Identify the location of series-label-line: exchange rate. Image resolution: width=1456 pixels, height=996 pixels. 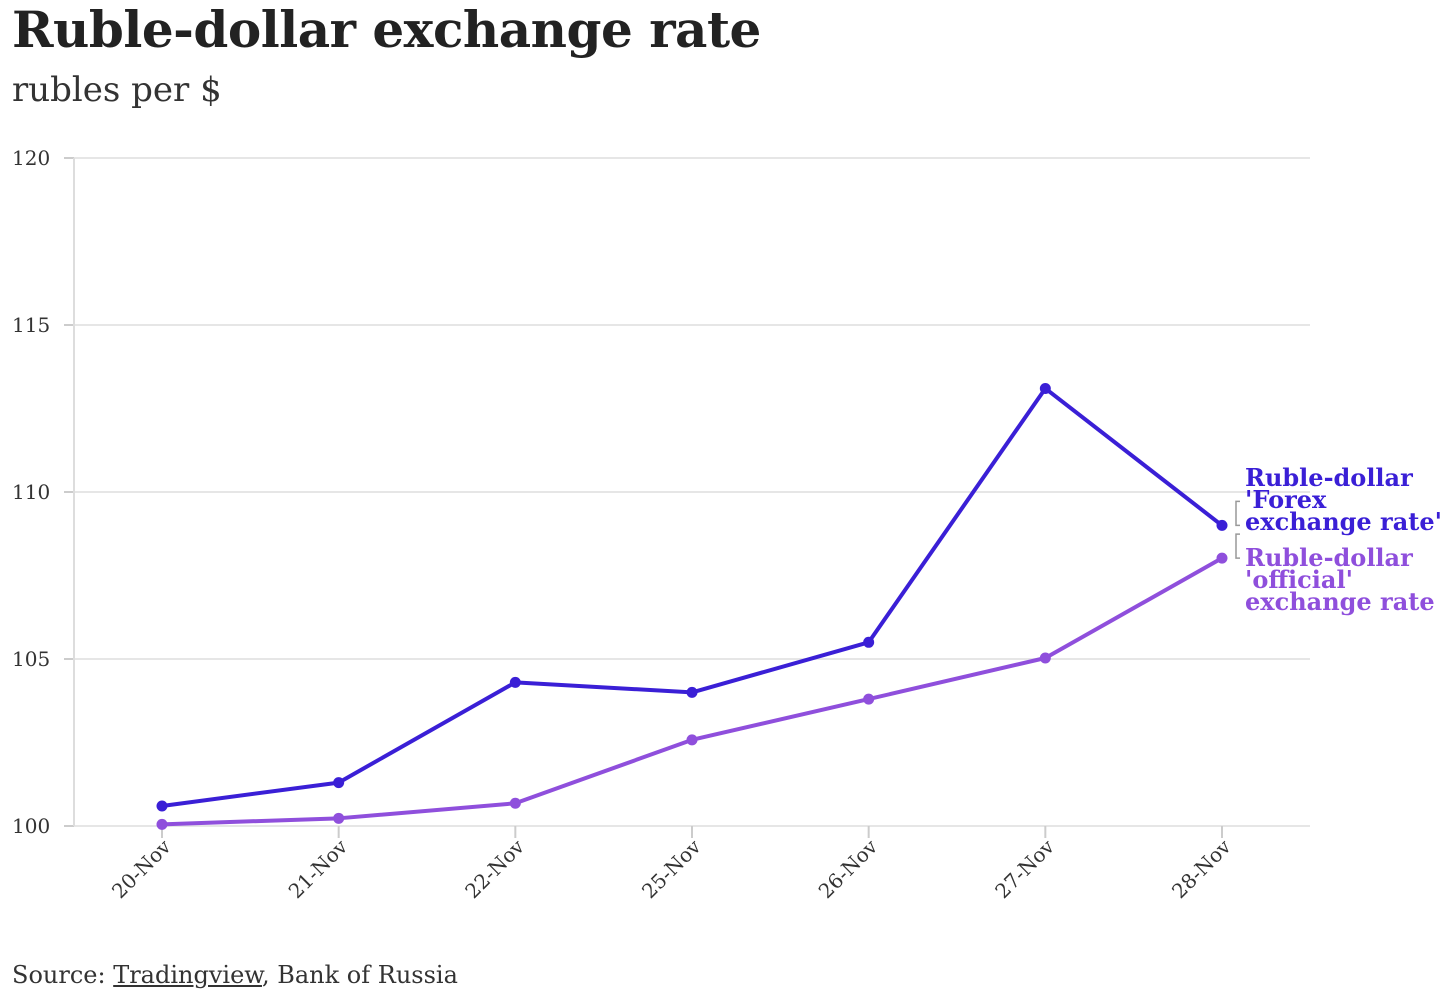
(1340, 601).